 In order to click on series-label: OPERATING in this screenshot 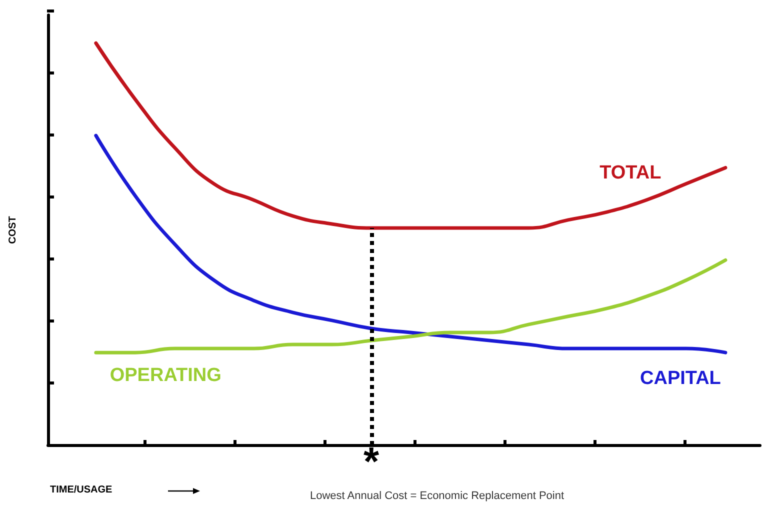, I will do `click(166, 375)`.